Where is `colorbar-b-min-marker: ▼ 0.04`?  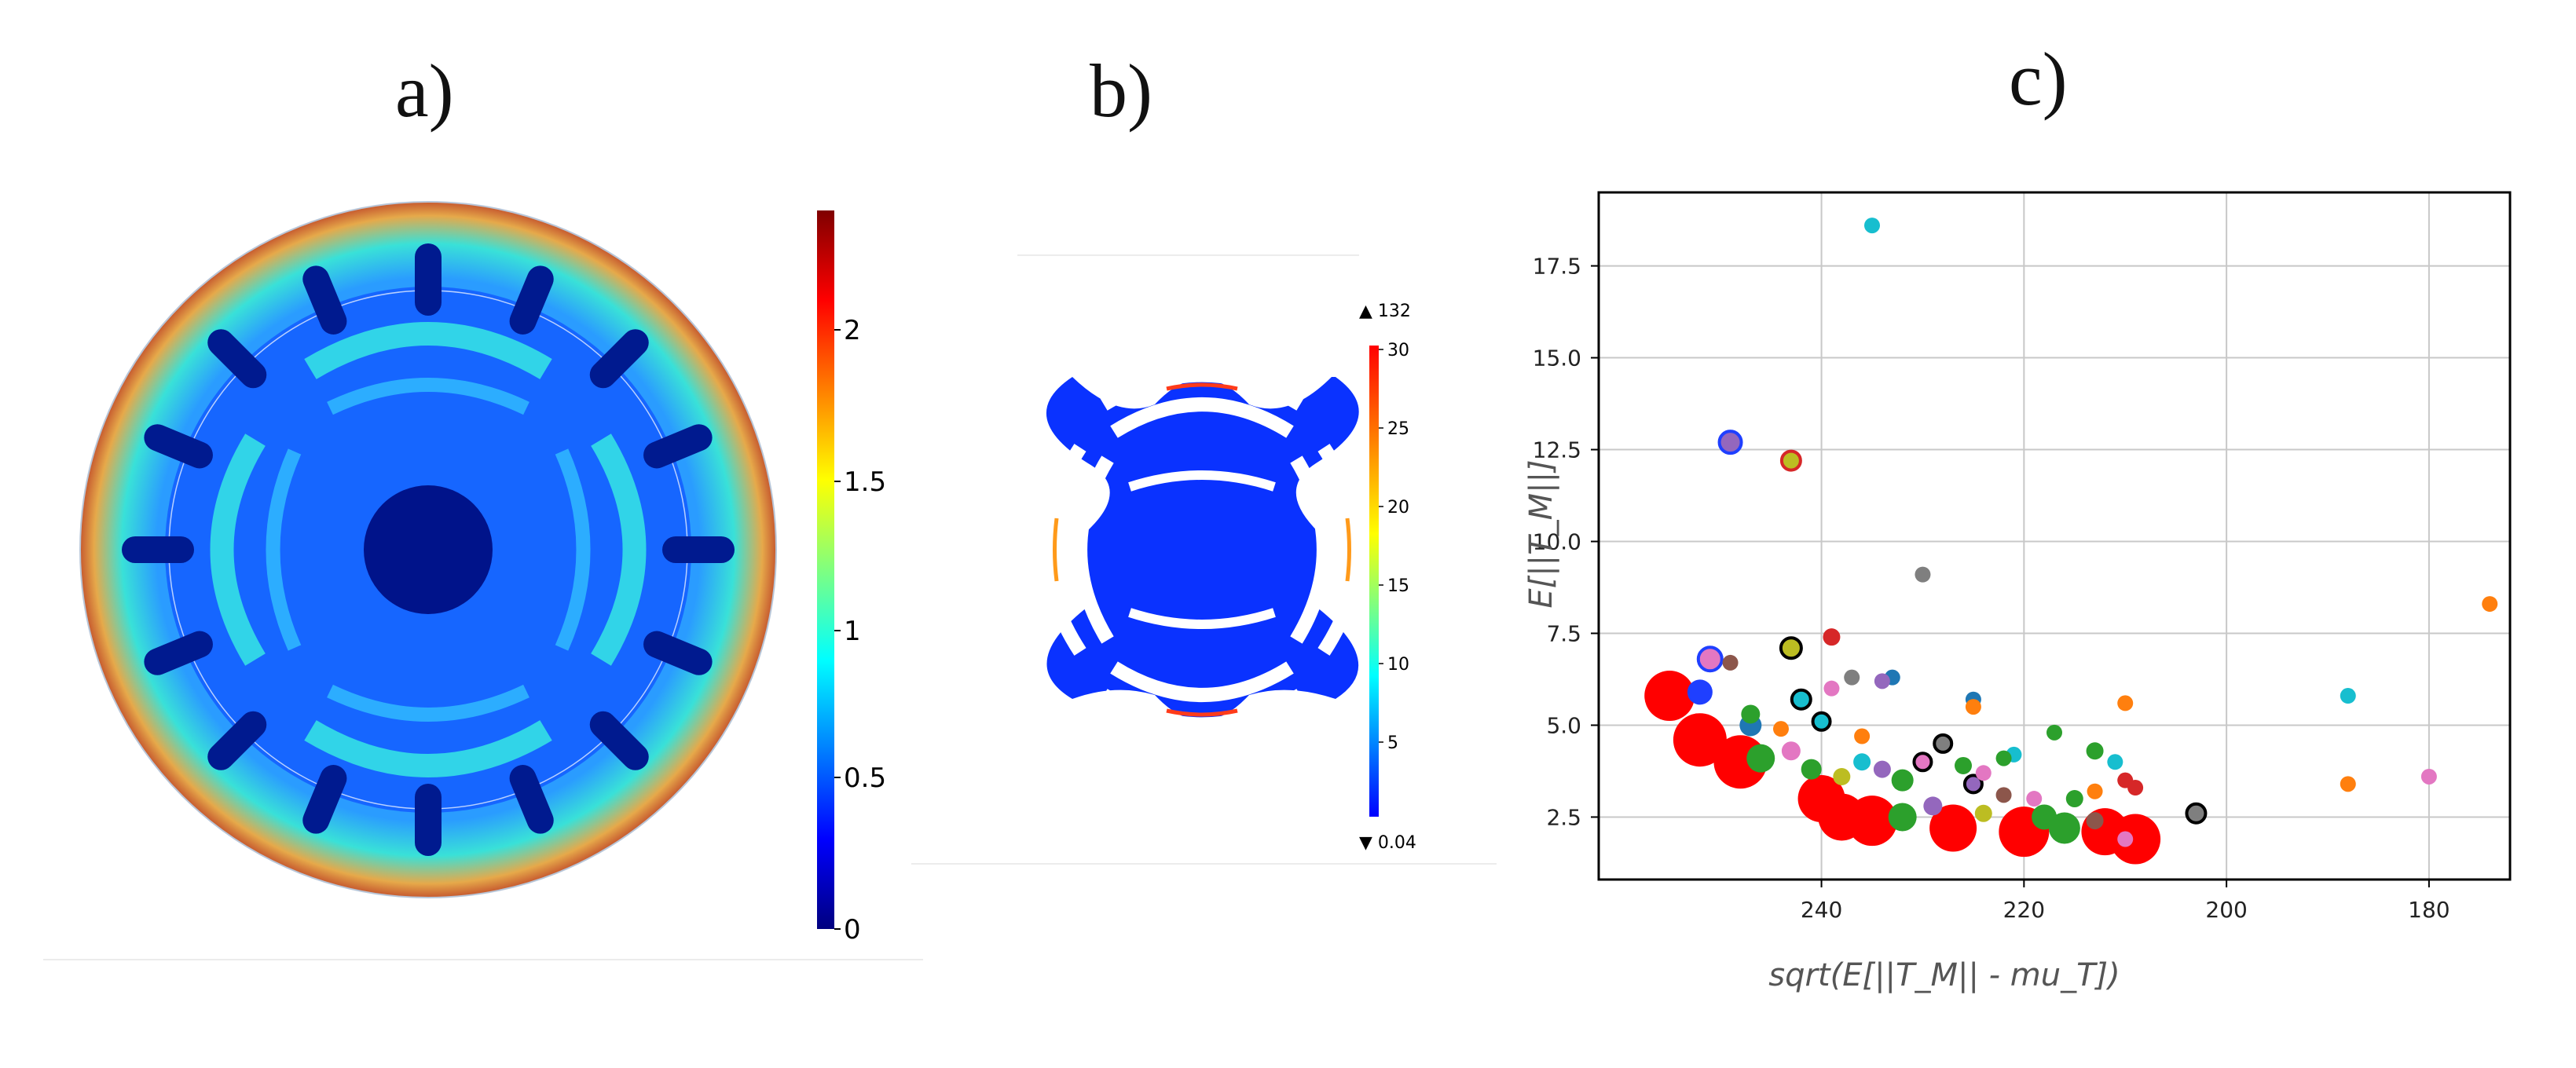 colorbar-b-min-marker: ▼ 0.04 is located at coordinates (1387, 843).